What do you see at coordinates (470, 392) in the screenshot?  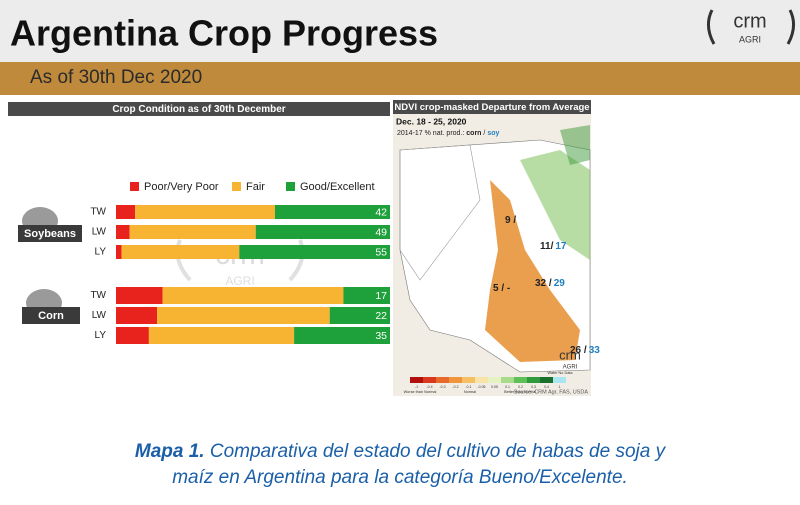 I see `colorbar-category: Normal` at bounding box center [470, 392].